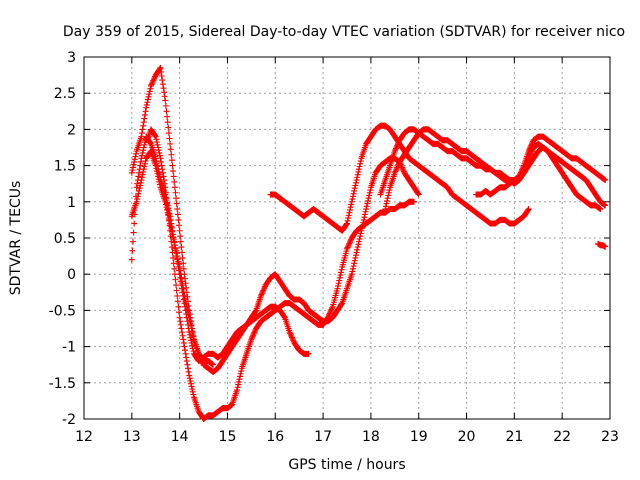  I want to click on y-tick-label: 0.5, so click(65, 239).